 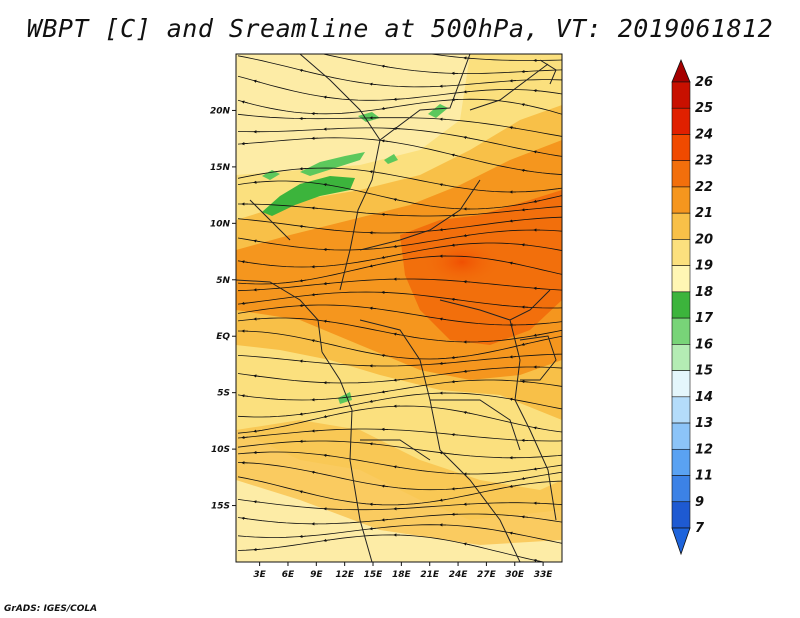 I want to click on lon-tick-label: 9E, so click(x=316, y=575).